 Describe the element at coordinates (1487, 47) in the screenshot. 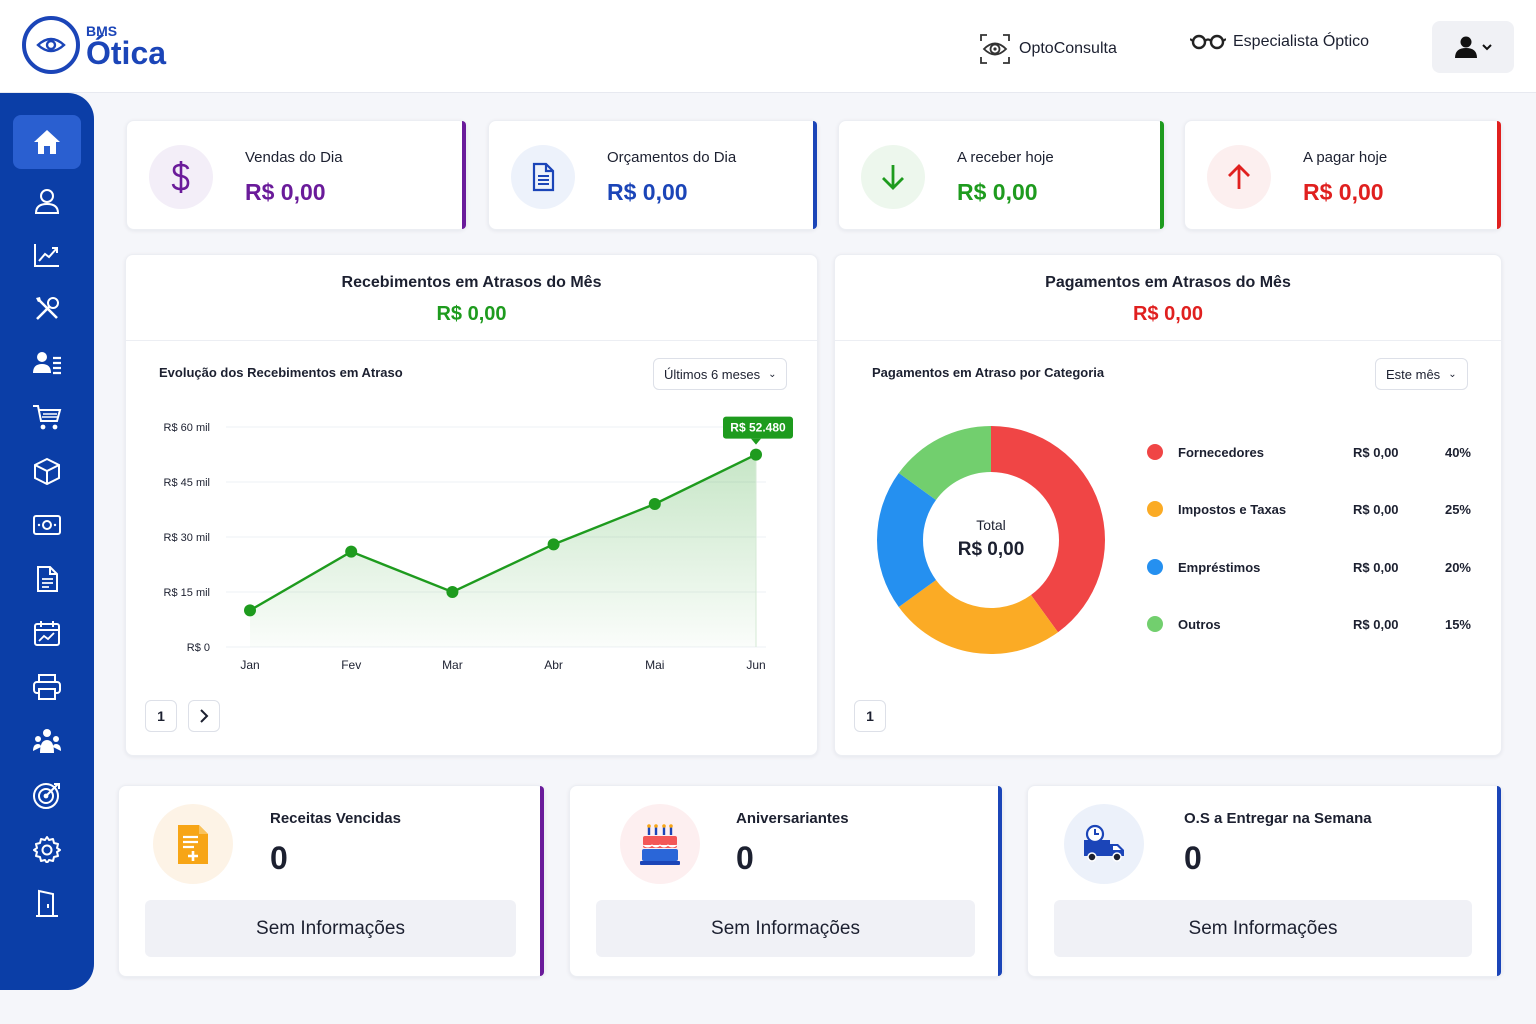

I see `chevron-down-icon` at that location.